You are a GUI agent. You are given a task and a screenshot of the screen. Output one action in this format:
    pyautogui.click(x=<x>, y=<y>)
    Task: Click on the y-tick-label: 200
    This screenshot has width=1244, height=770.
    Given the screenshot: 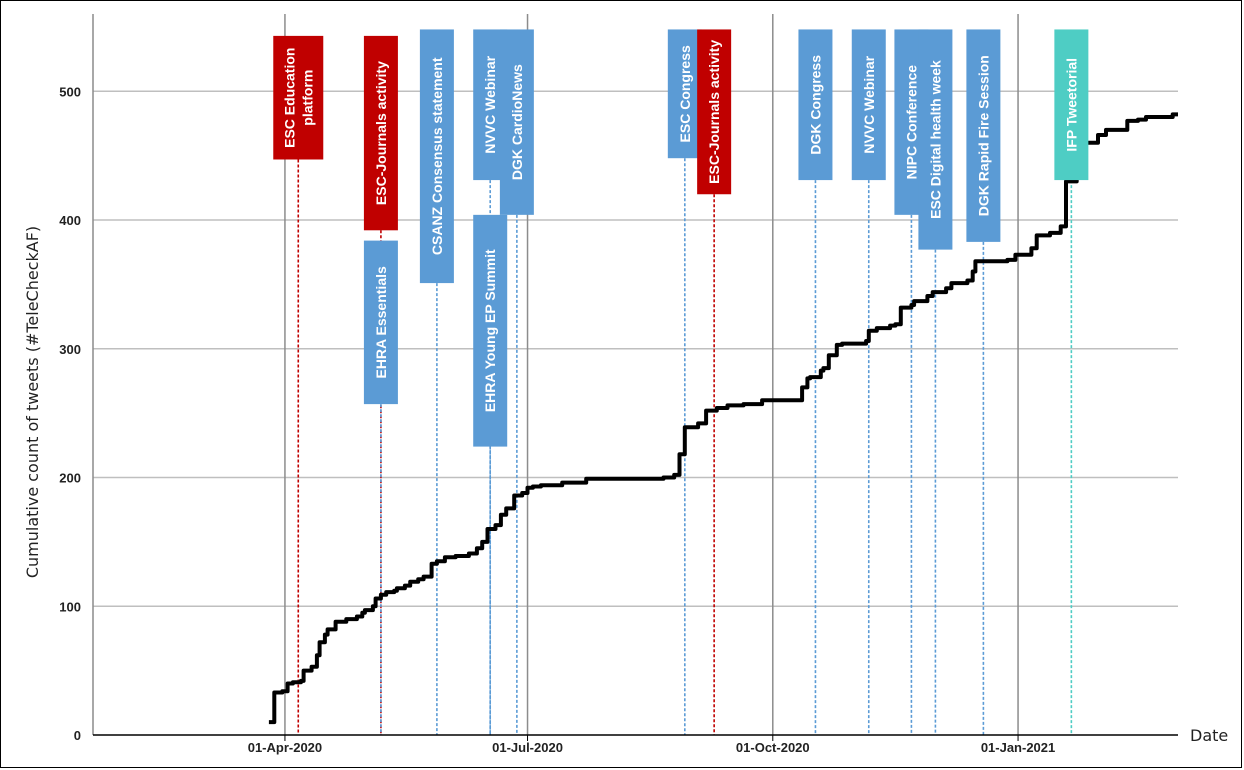 What is the action you would take?
    pyautogui.click(x=70, y=478)
    